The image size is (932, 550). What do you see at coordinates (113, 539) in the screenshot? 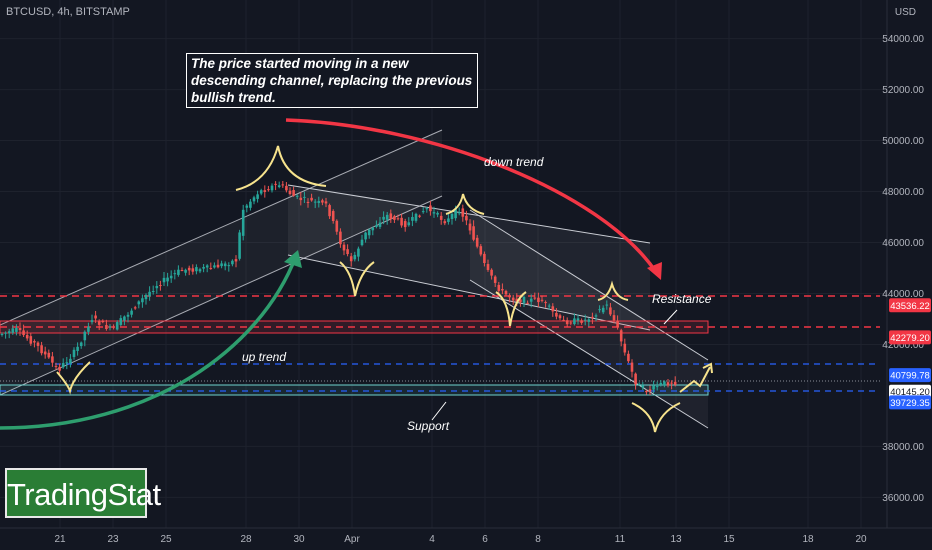
I see `x-tick-label: 23` at bounding box center [113, 539].